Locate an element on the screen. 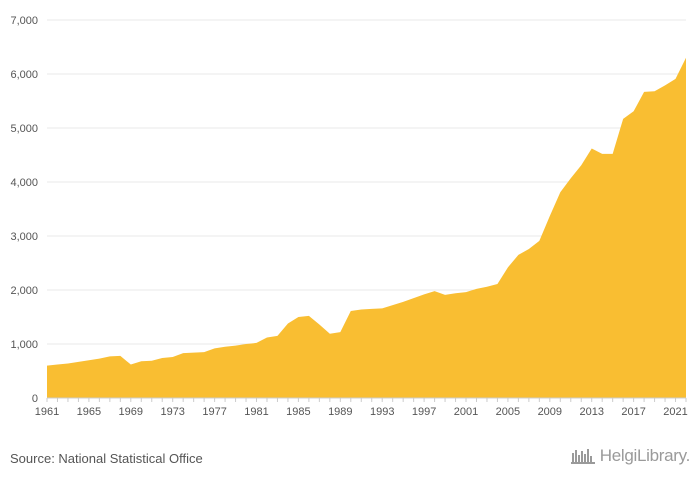  logo-text: HelgiLibrary. is located at coordinates (645, 455).